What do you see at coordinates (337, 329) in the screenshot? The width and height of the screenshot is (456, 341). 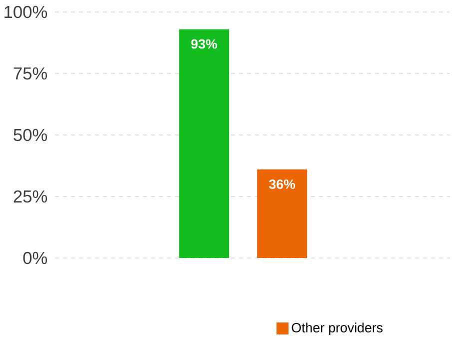 I see `legend-label: Other providers` at bounding box center [337, 329].